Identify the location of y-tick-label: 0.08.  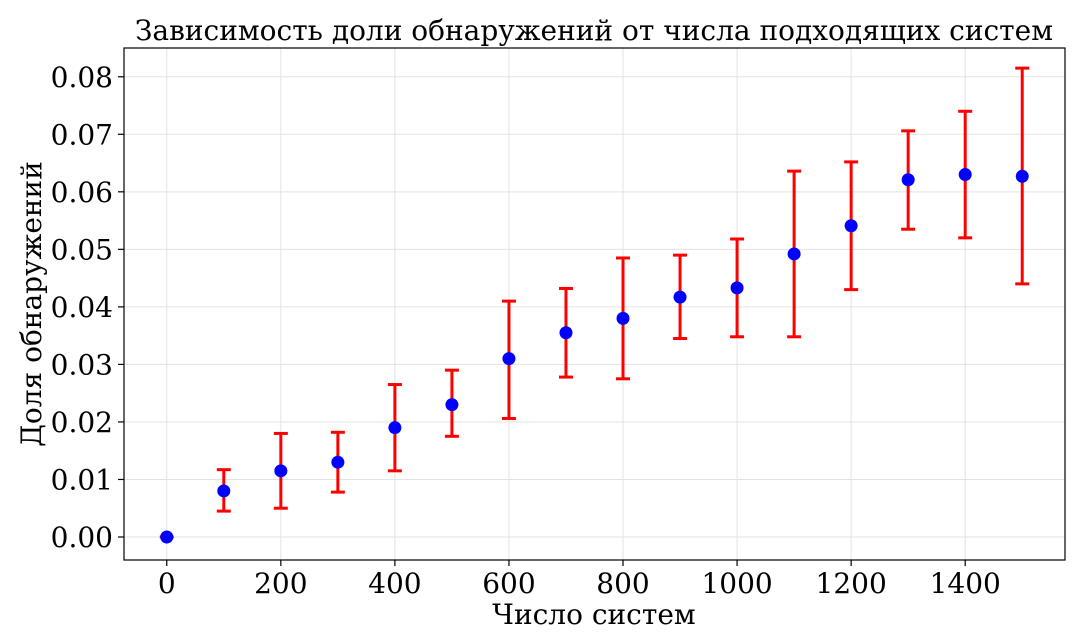
(82, 77).